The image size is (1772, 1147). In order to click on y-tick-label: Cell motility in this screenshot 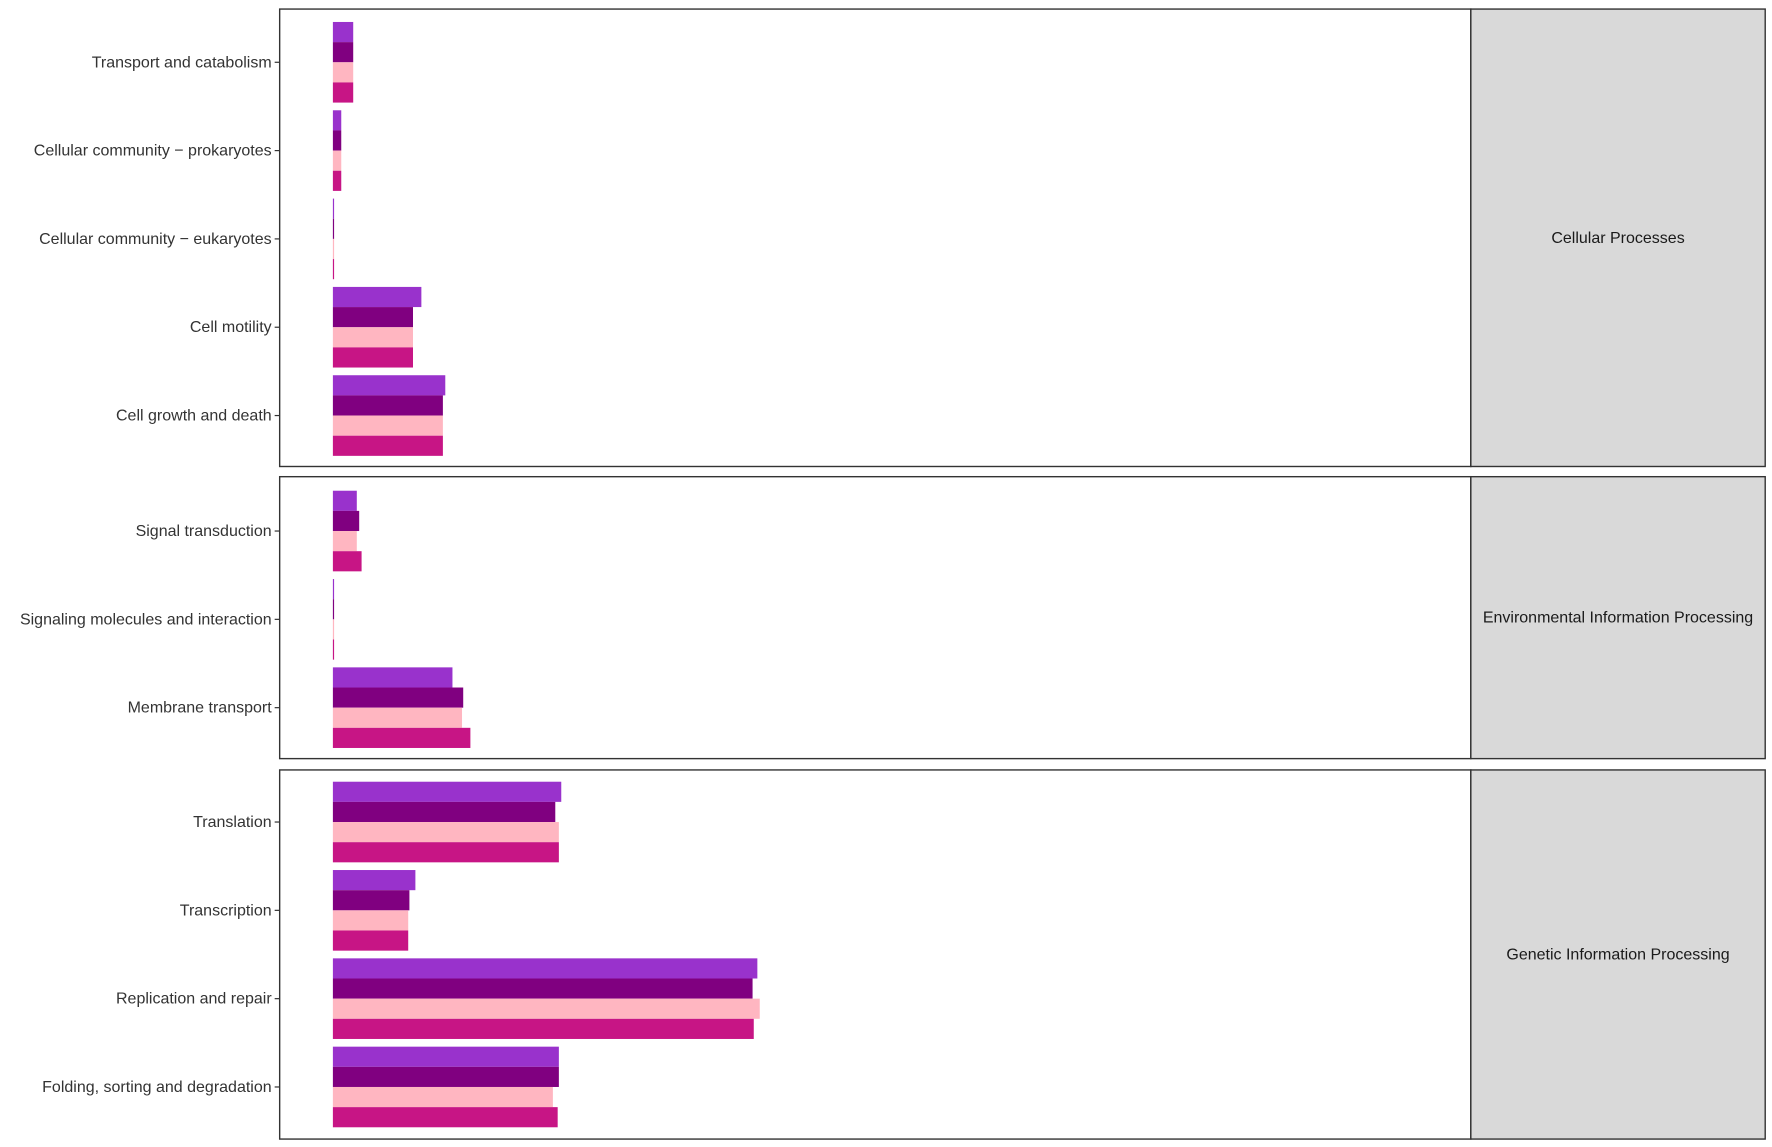, I will do `click(231, 327)`.